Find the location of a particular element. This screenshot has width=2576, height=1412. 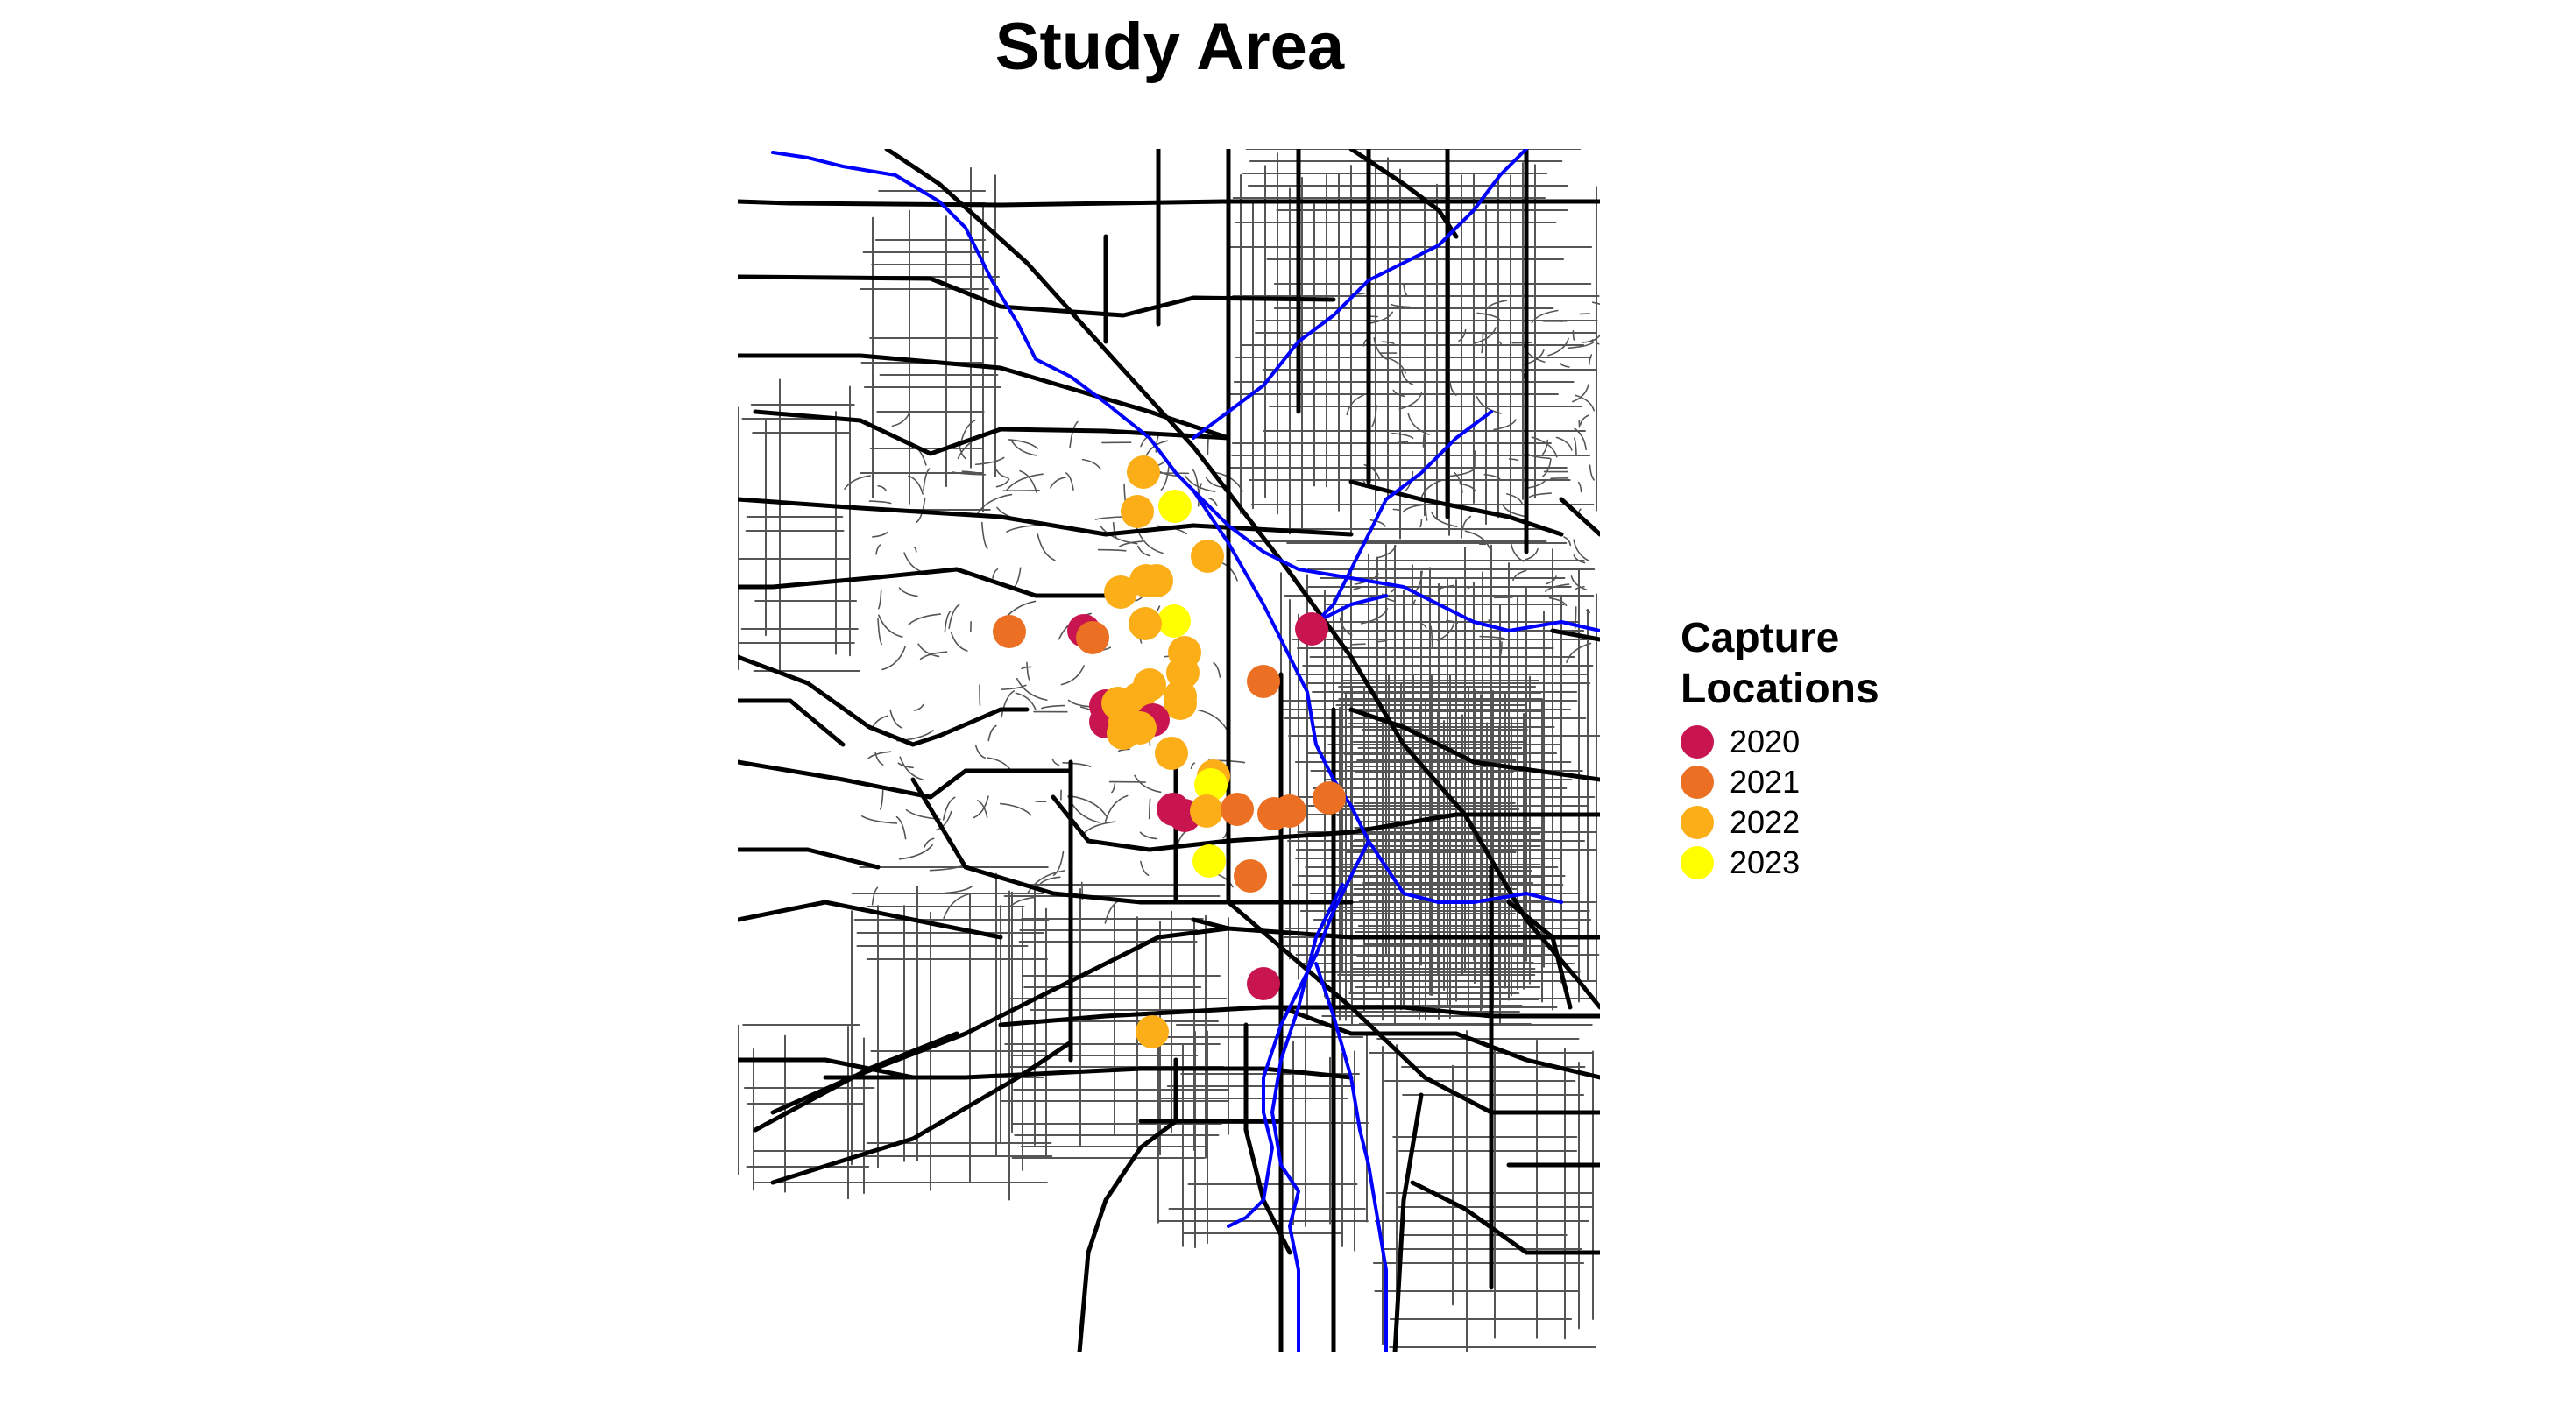

capture-points is located at coordinates (1169, 752).